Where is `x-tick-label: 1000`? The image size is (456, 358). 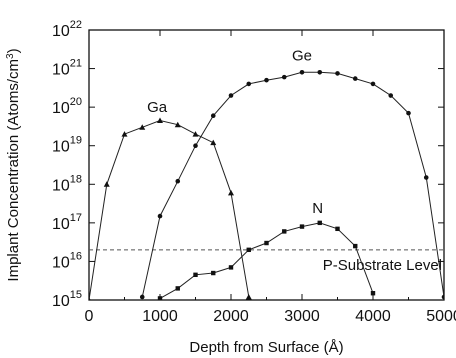 x-tick-label: 1000 is located at coordinates (160, 316).